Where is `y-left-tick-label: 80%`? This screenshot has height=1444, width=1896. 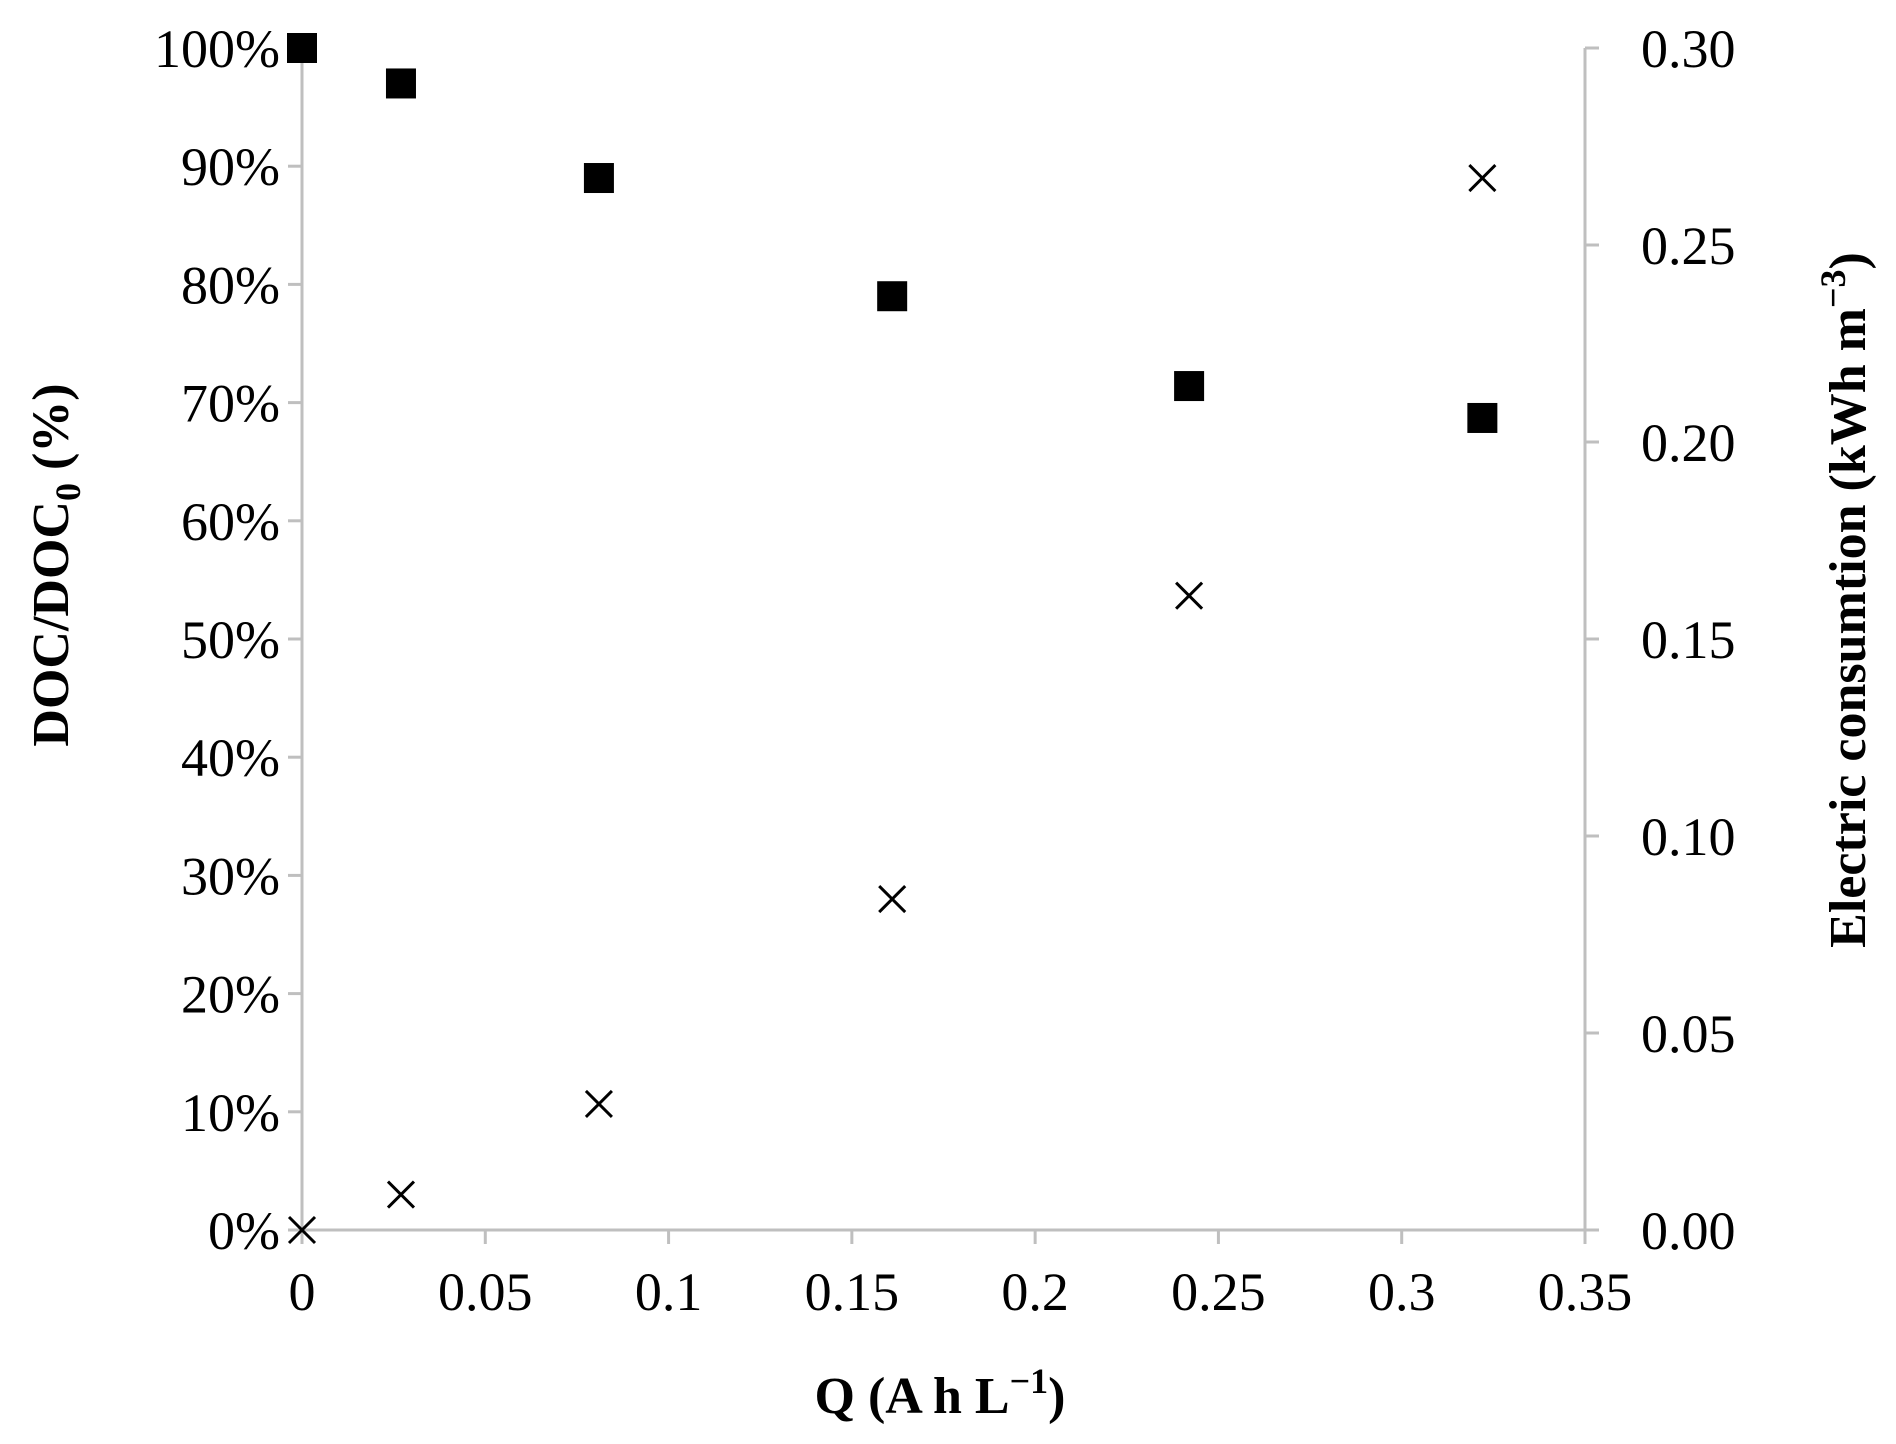
y-left-tick-label: 80% is located at coordinates (230, 285).